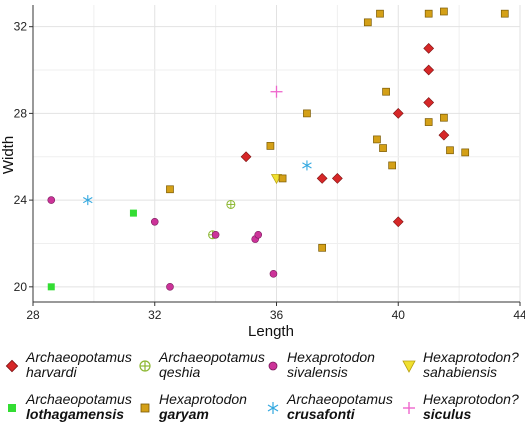 The image size is (525, 428). I want to click on legend-species: lothagamensis, so click(75, 414).